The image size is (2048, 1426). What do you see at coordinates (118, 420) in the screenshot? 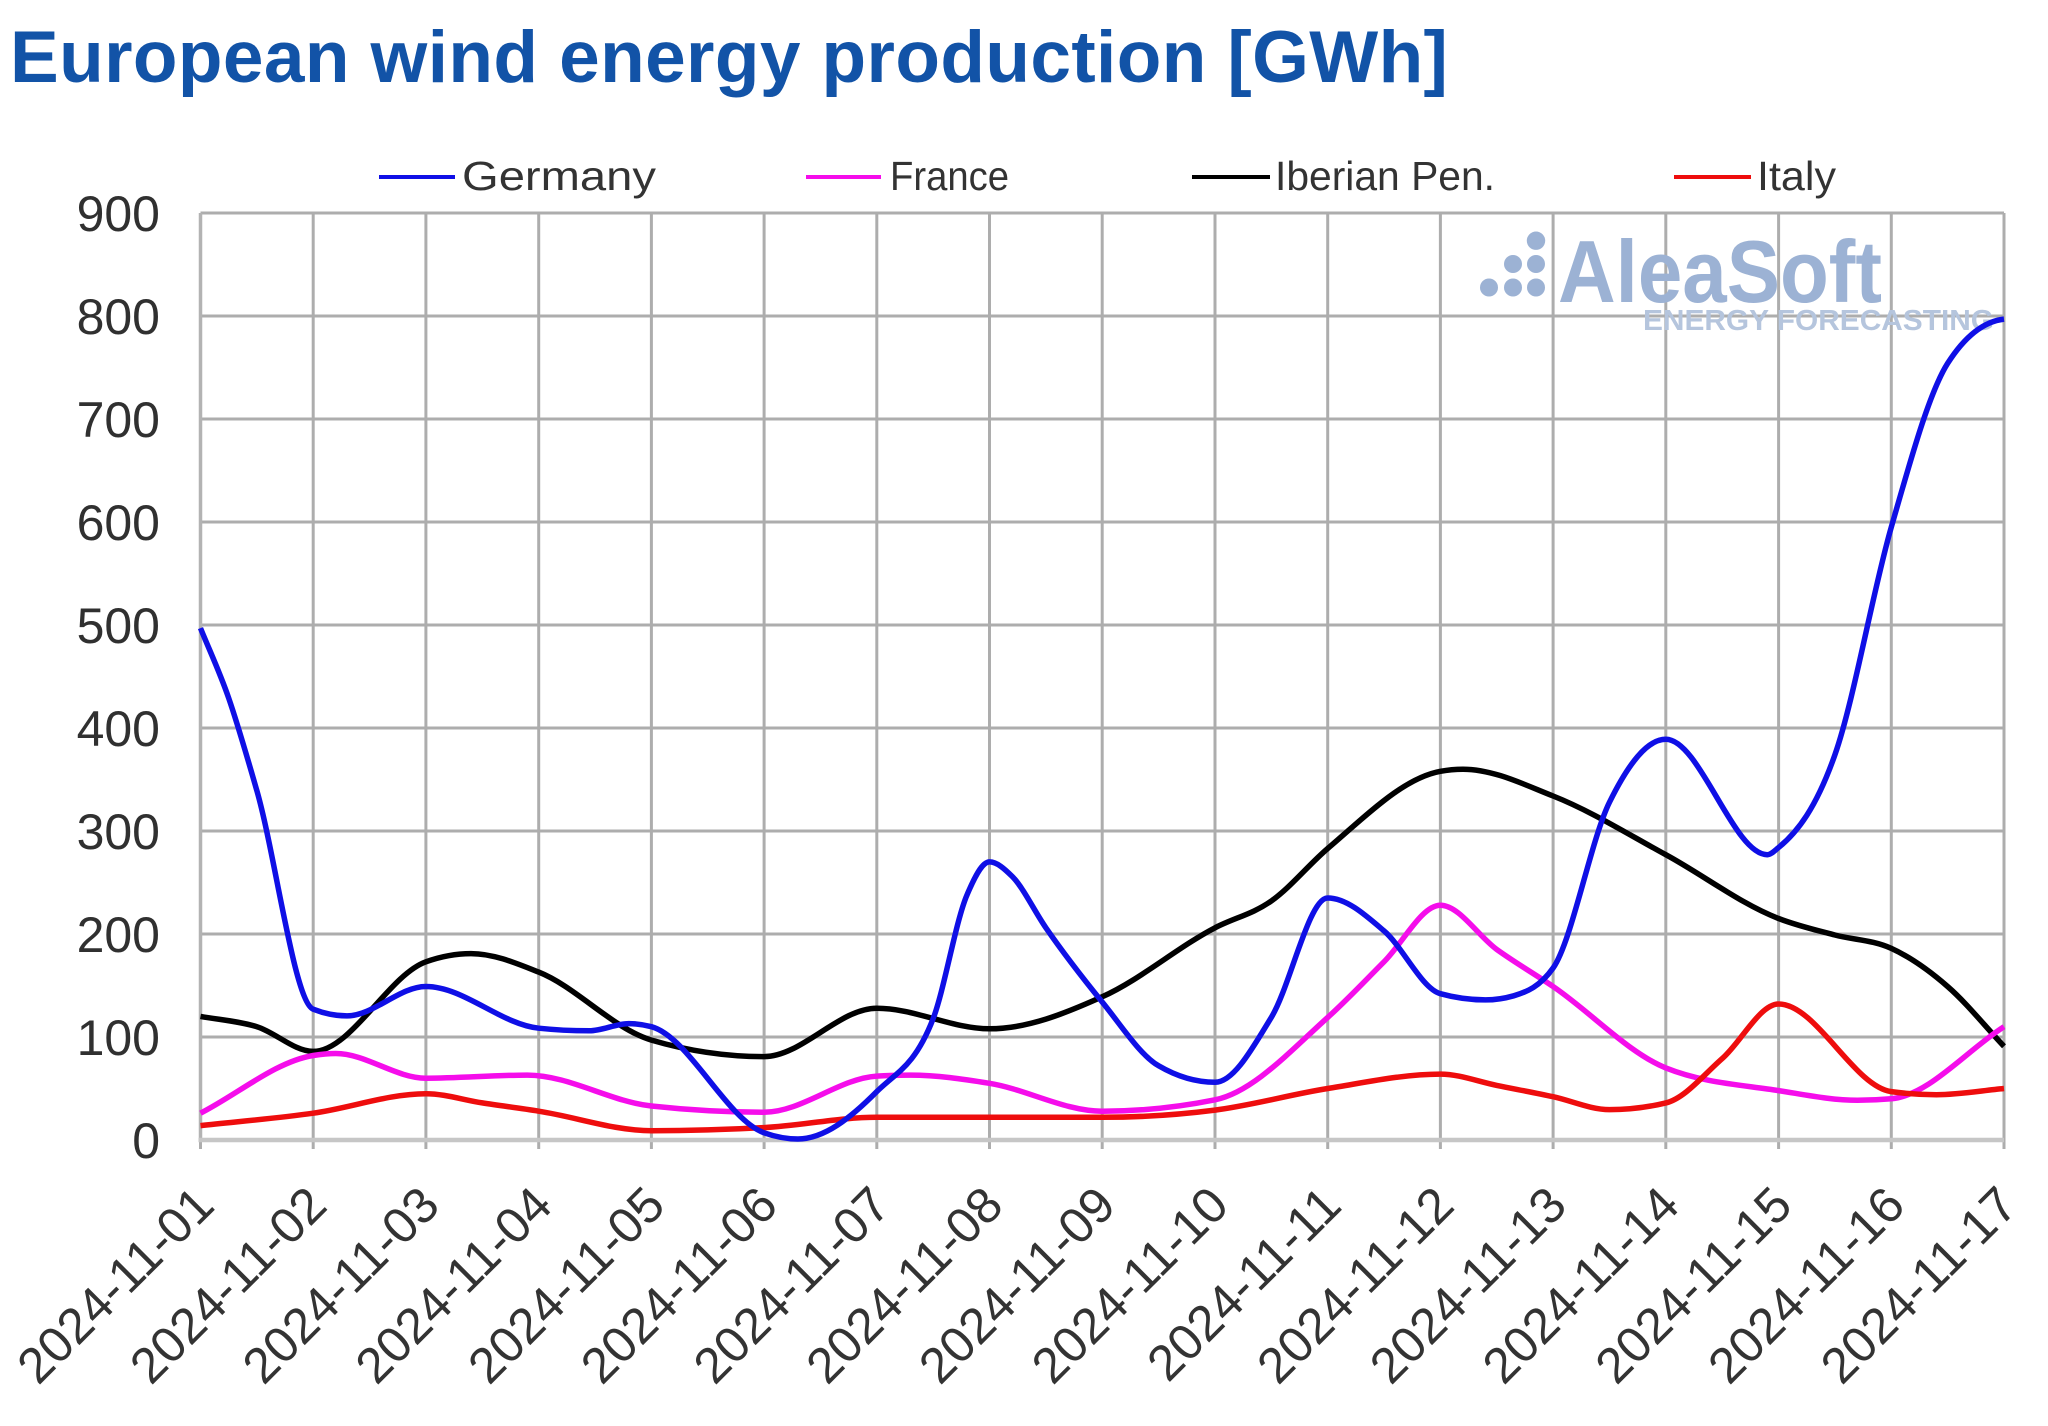
I see `svg-text: 700` at bounding box center [118, 420].